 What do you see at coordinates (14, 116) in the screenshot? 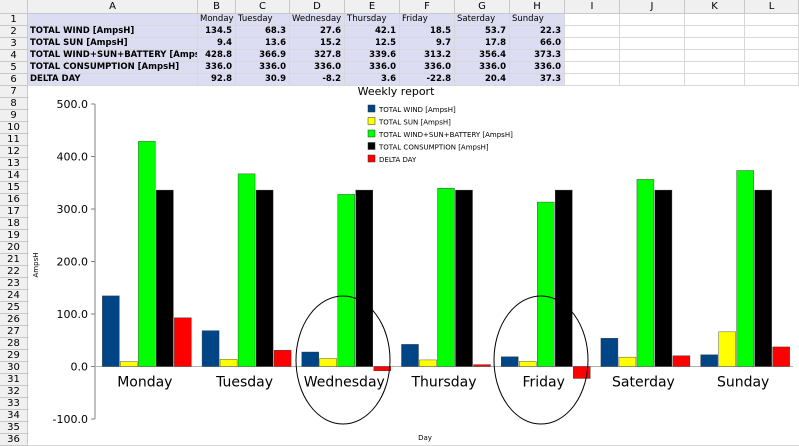
I see `row-header-9: 9` at bounding box center [14, 116].